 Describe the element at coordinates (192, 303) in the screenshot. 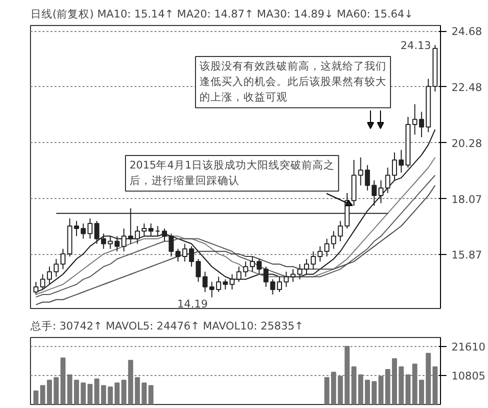

I see `annotation: 14.19` at that location.